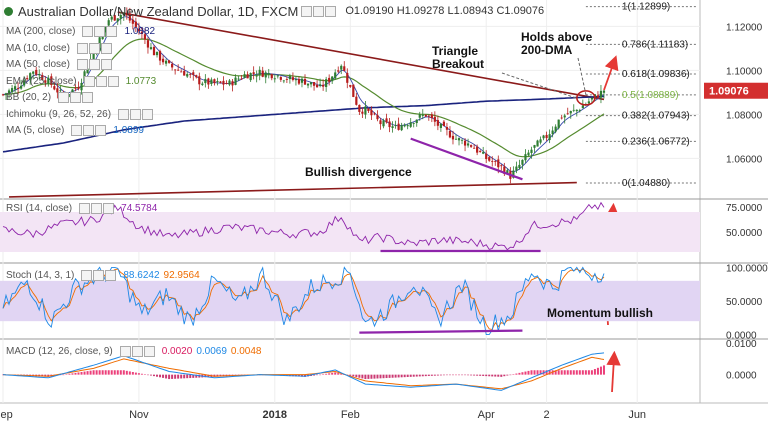 The height and width of the screenshot is (428, 768). I want to click on indicator-row: BB (20, 2), so click(53, 97).